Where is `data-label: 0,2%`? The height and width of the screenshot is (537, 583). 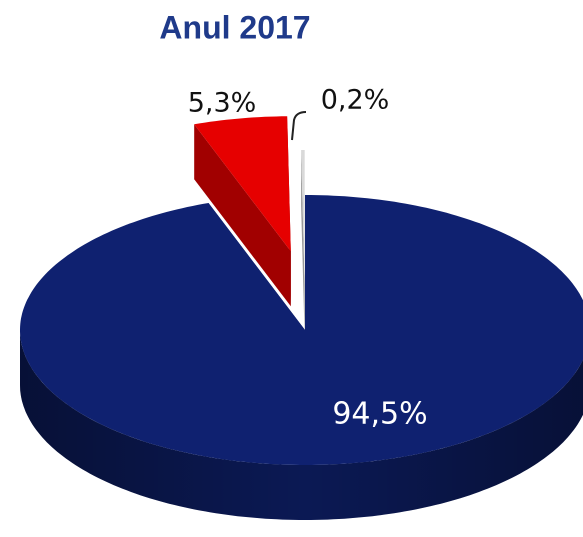
data-label: 0,2% is located at coordinates (355, 100).